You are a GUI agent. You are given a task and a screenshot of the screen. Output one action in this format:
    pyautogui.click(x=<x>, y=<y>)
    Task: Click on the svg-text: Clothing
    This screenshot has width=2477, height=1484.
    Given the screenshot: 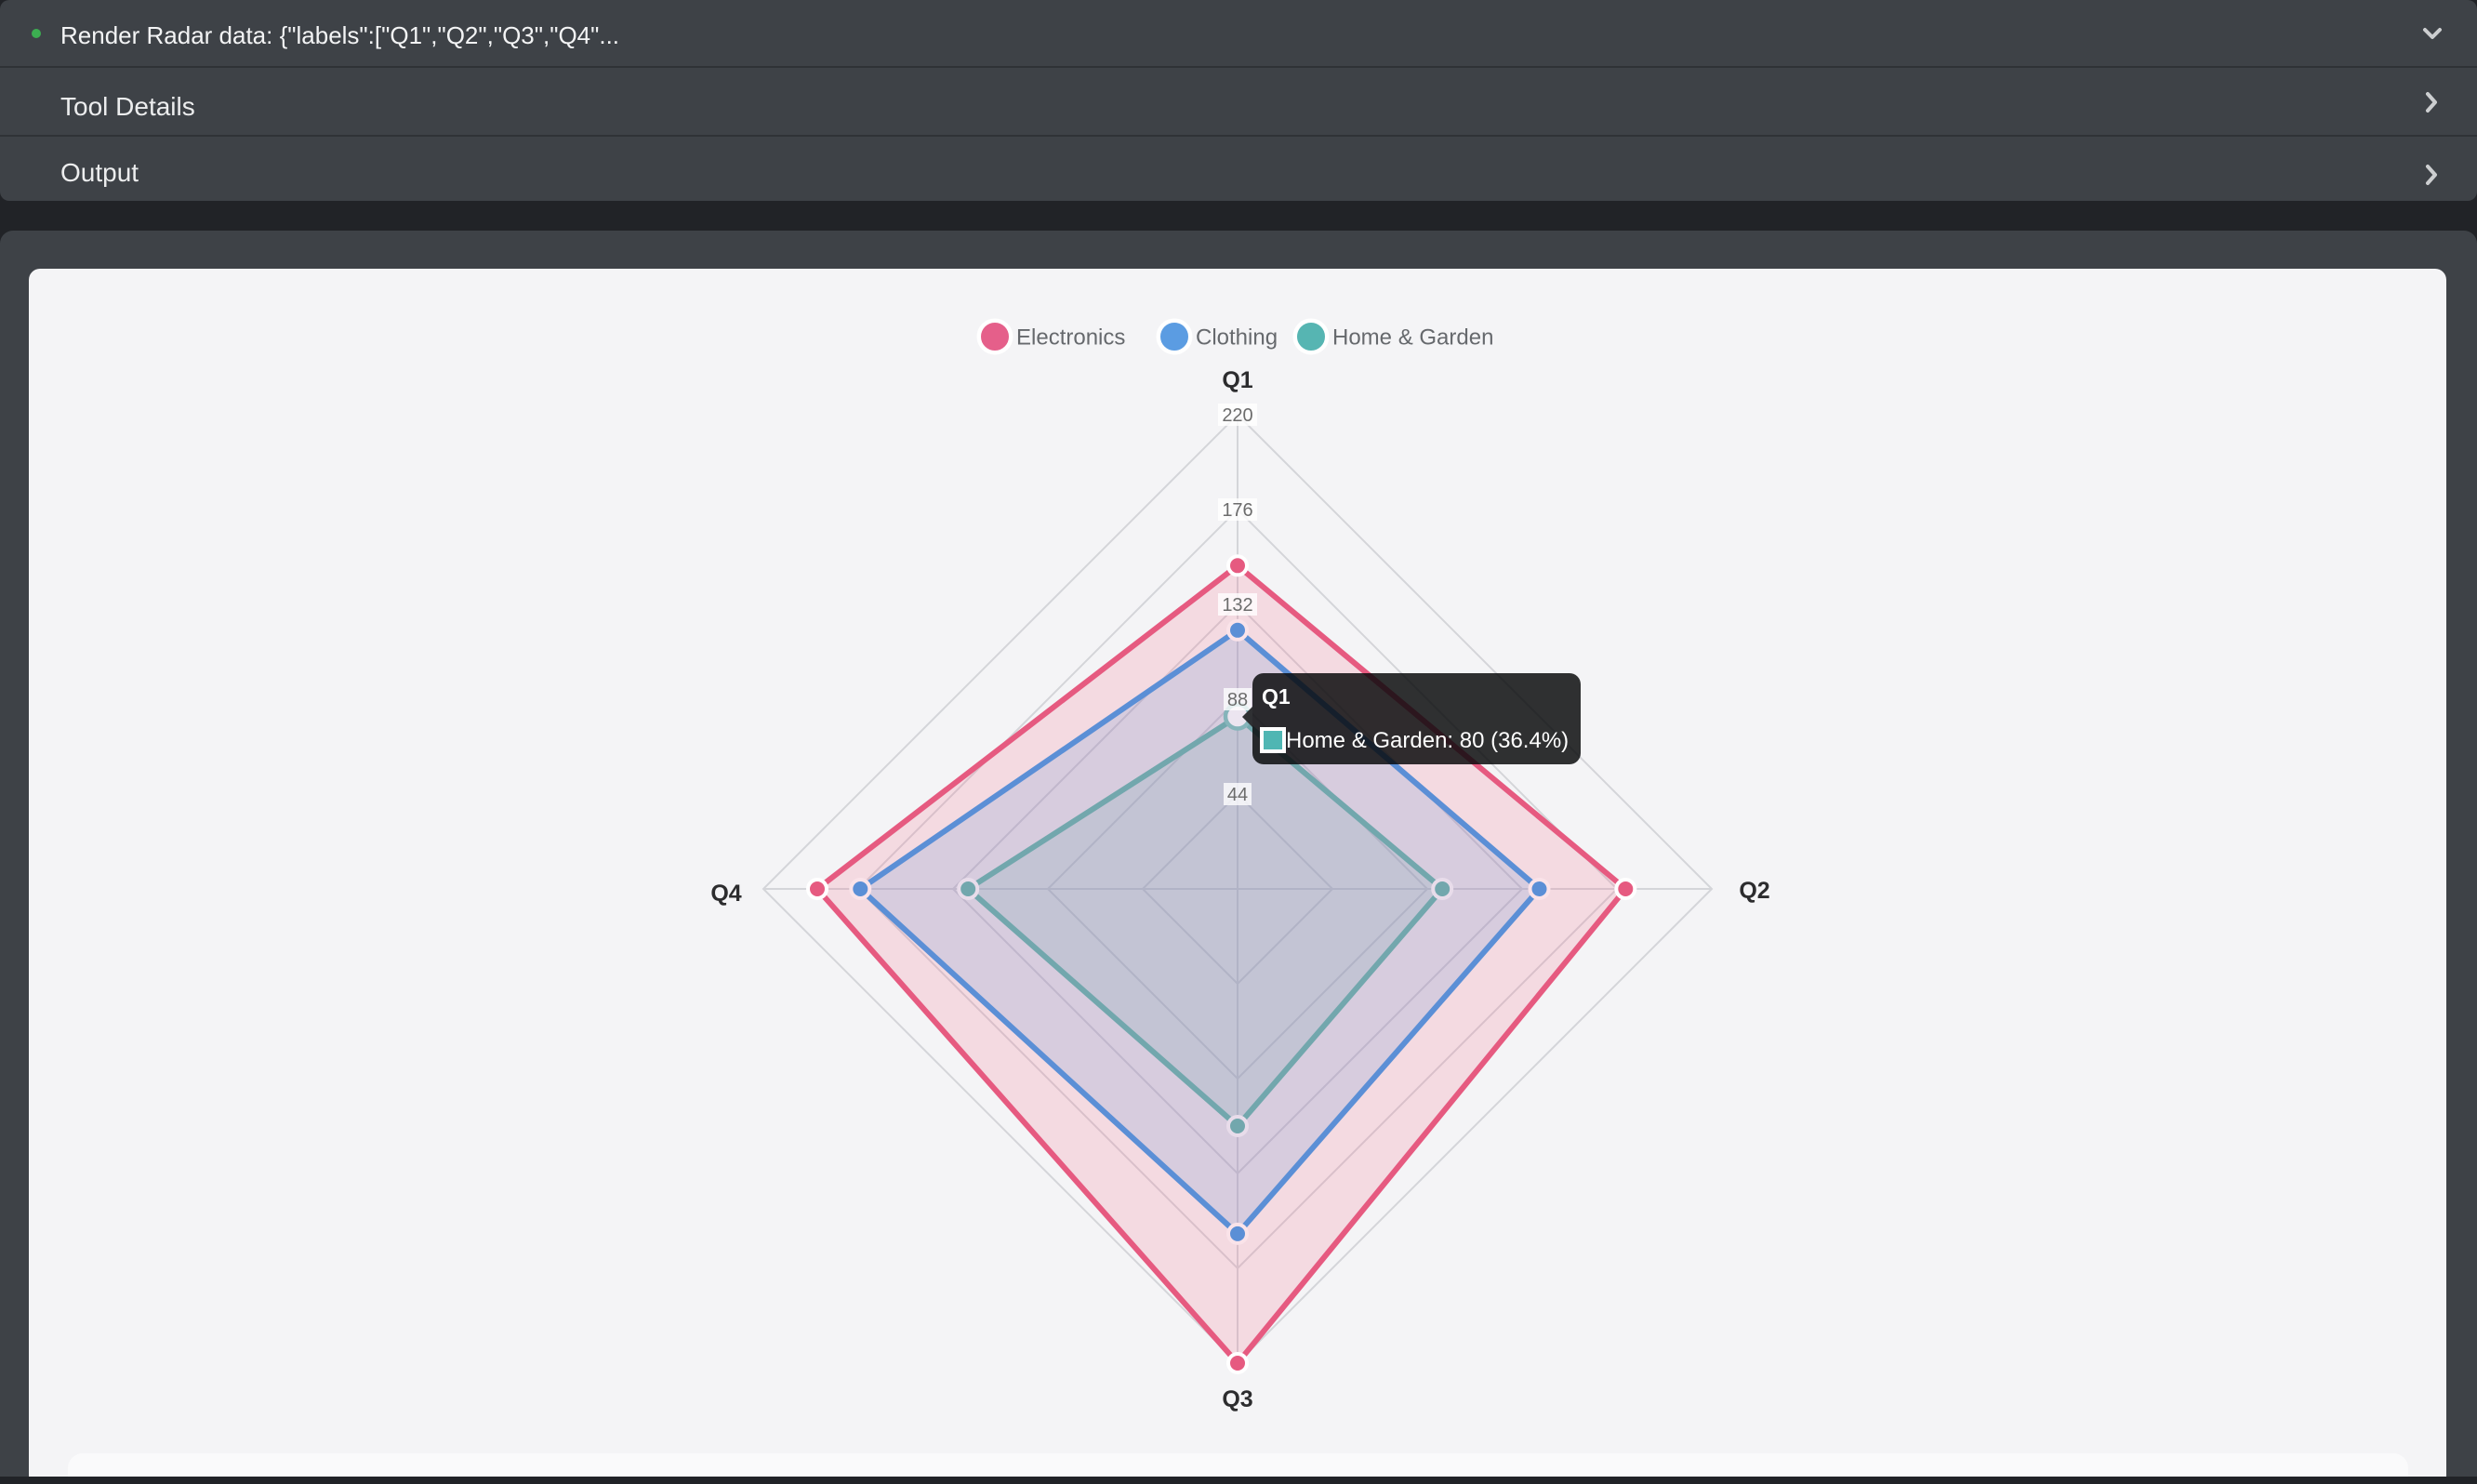 What is the action you would take?
    pyautogui.click(x=1237, y=338)
    